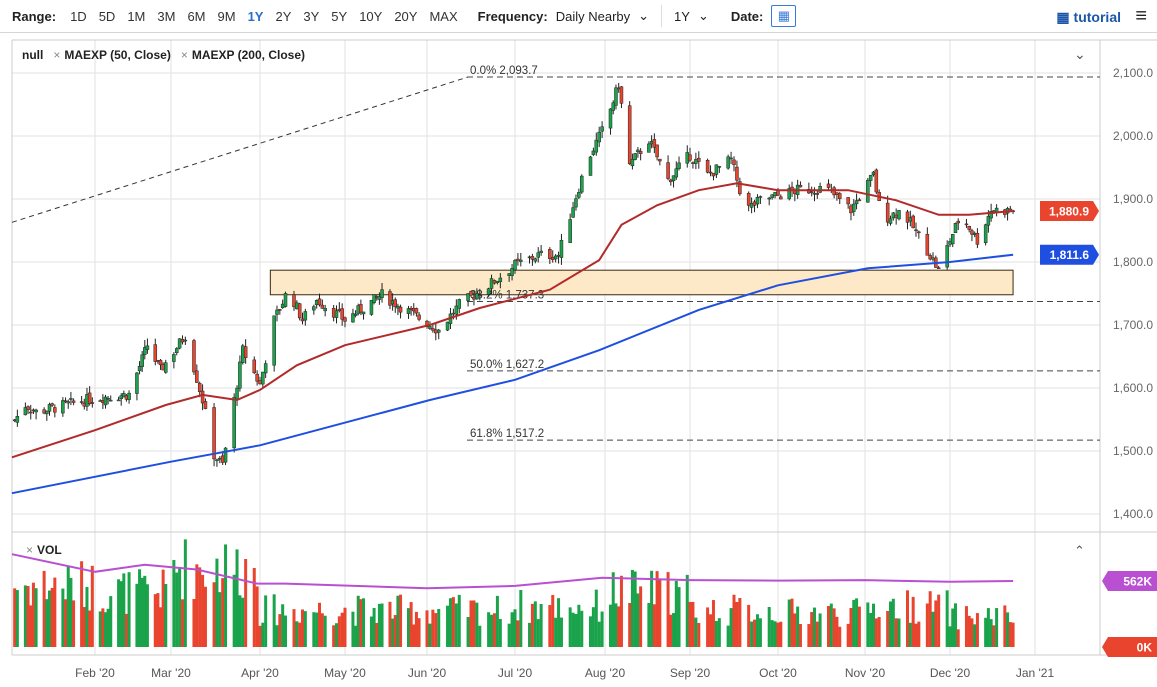 This screenshot has height=687, width=1157. I want to click on fib-level-label: 50.0% 1,627.2, so click(507, 365).